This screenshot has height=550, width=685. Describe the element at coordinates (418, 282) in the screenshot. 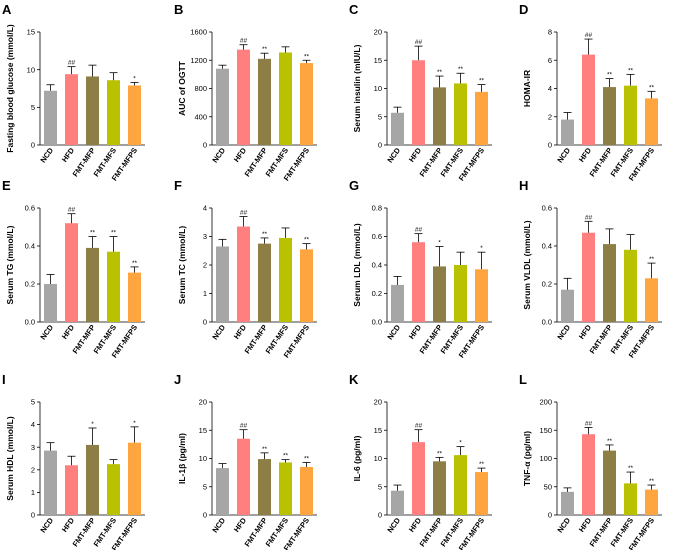

I see `panel-g-bar-hfd` at that location.